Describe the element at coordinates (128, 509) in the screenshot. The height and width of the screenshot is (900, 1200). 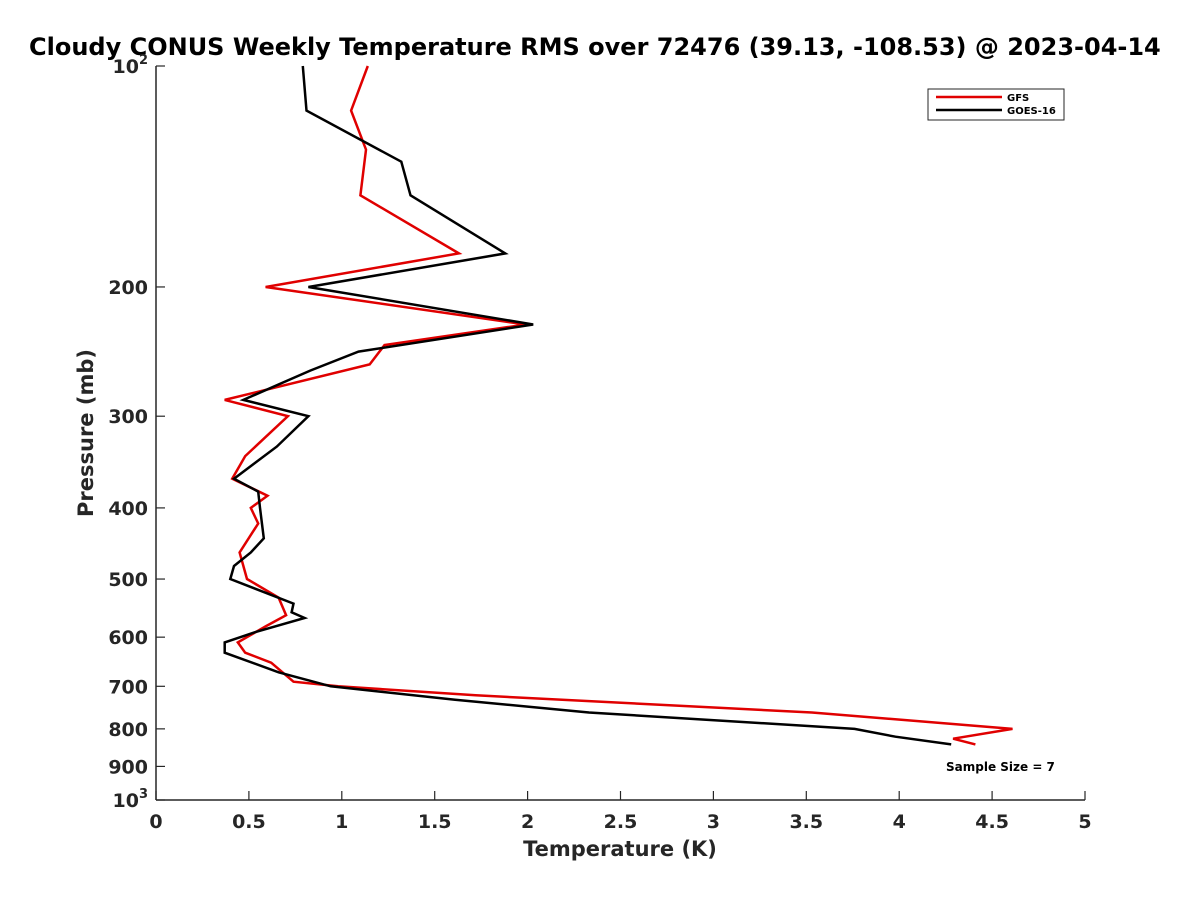
I see `y-tick-label: 400` at that location.